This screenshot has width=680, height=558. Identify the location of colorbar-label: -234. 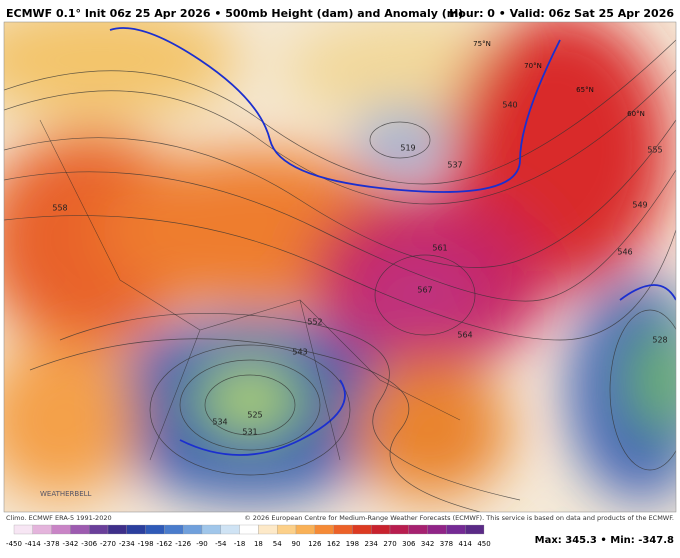
(127, 544).